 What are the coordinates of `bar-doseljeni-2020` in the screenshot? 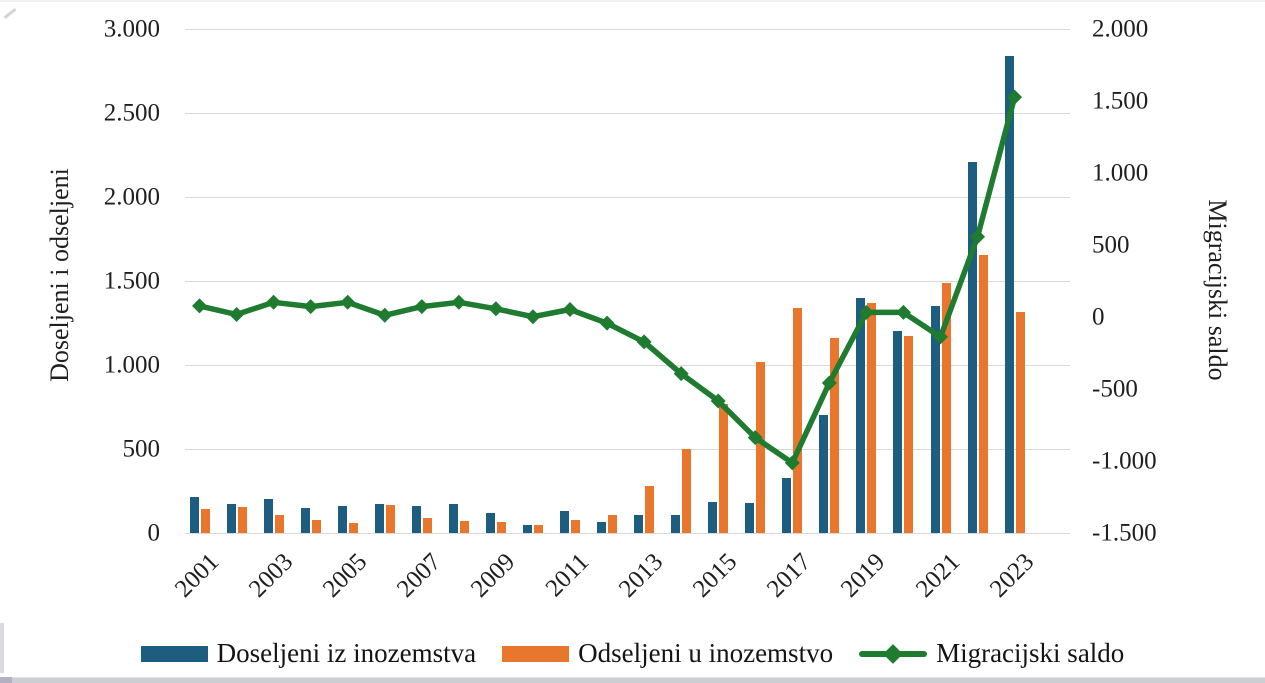 It's located at (898, 432).